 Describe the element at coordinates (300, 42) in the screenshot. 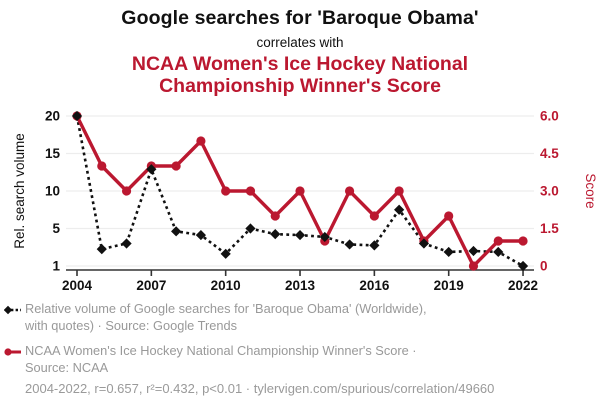

I see `chart-subtitle: correlates with` at that location.